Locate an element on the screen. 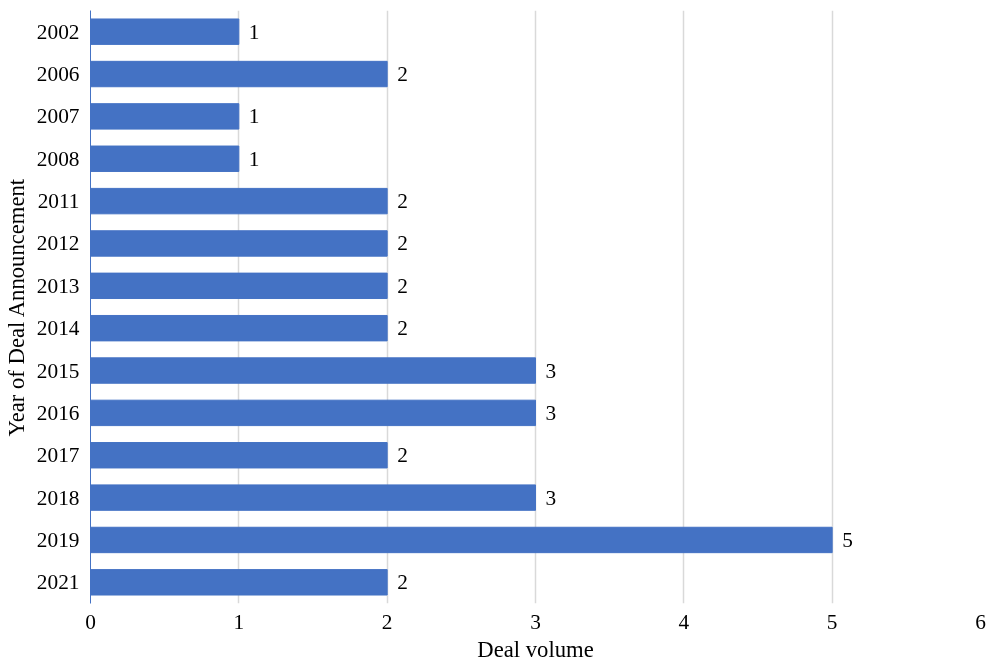 This screenshot has height=668, width=1008. x-tick-label: 0 is located at coordinates (90, 621).